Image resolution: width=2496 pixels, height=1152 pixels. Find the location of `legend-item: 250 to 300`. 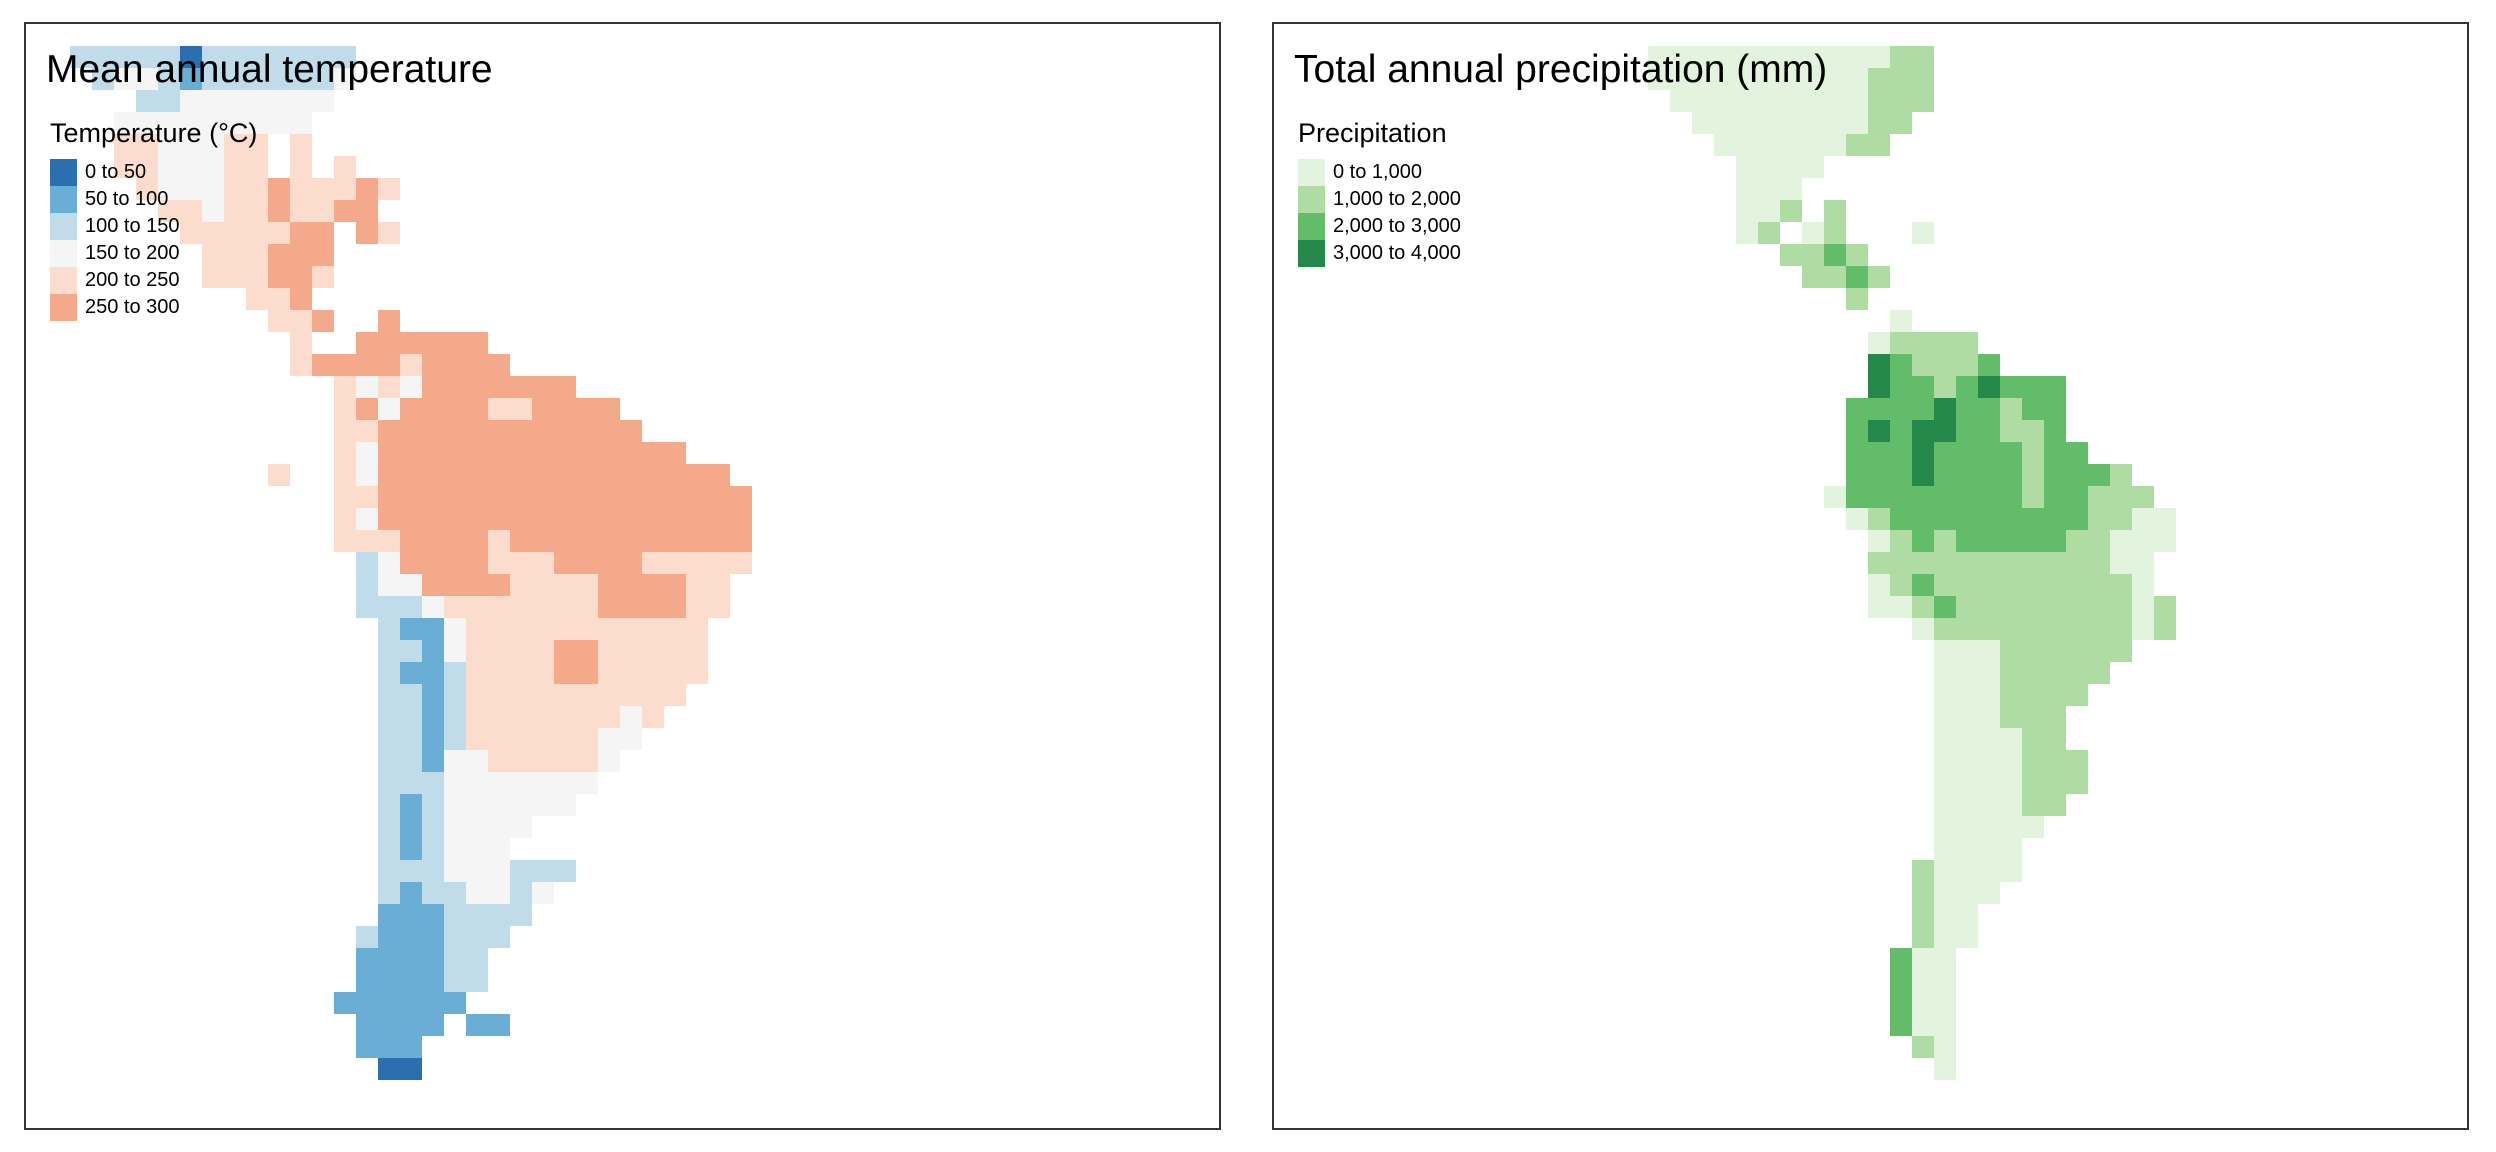

legend-item: 250 to 300 is located at coordinates (153, 307).